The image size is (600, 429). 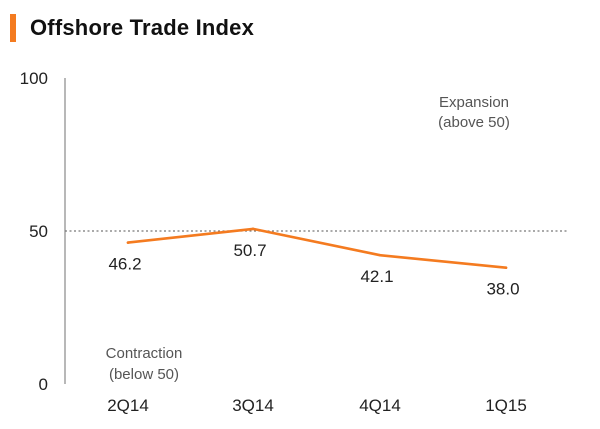 I want to click on expansion-annotation: (above 50), so click(x=474, y=122).